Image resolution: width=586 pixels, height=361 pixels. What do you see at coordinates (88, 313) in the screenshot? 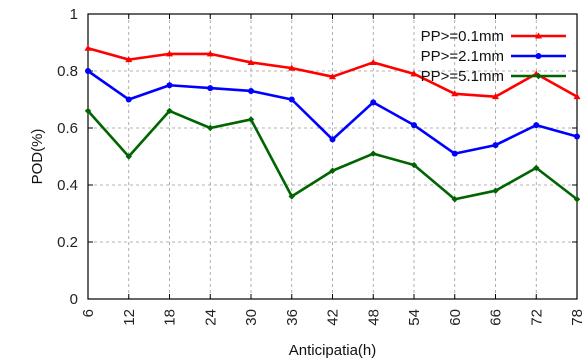
I see `x-tick-label: 6` at bounding box center [88, 313].